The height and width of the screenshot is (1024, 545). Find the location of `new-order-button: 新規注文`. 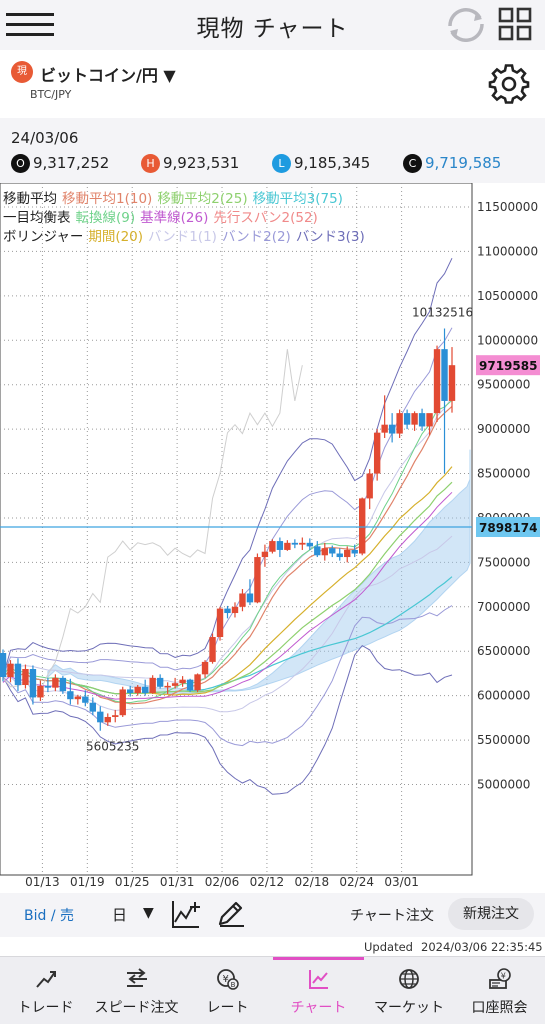

new-order-button: 新規注文 is located at coordinates (491, 914).